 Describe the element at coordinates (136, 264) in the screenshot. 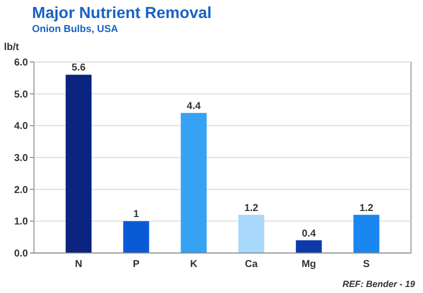

I see `x-tick-label: P` at that location.